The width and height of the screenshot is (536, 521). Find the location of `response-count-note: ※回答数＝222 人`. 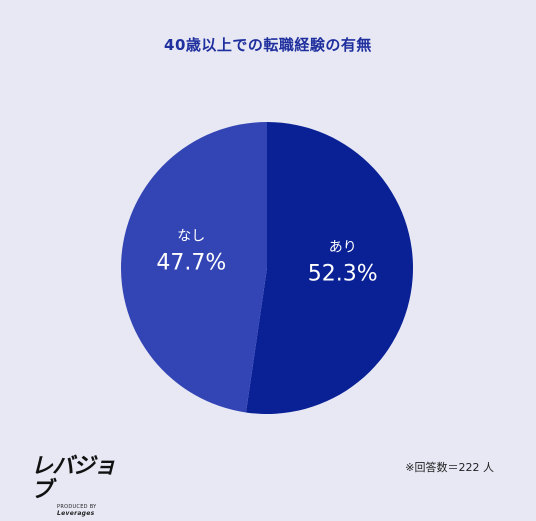

response-count-note: ※回答数＝222 人 is located at coordinates (449, 467).